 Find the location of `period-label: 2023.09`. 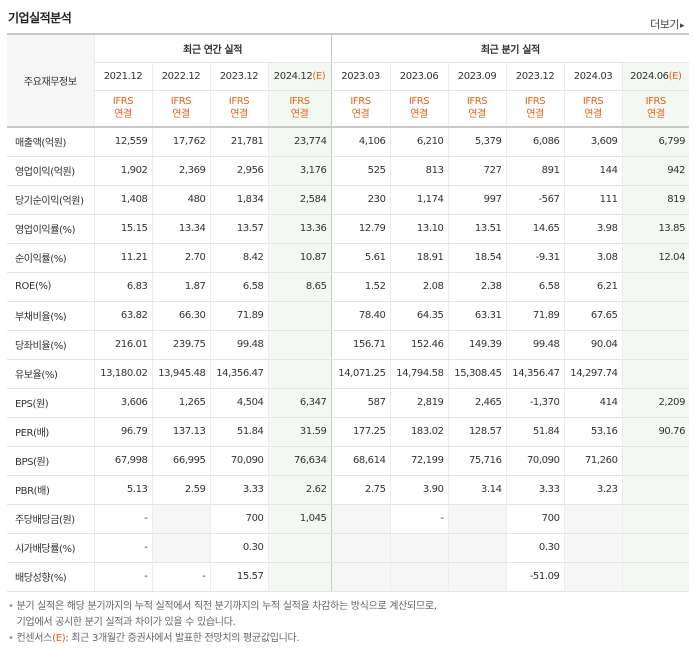

period-label: 2023.09 is located at coordinates (477, 76).